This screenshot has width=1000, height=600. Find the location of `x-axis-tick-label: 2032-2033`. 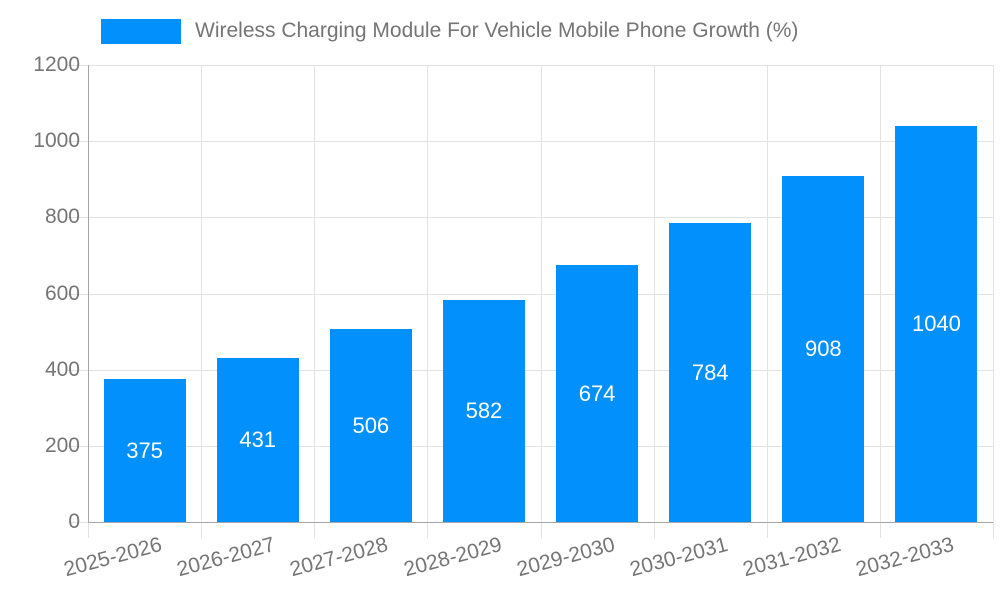

x-axis-tick-label: 2032-2033 is located at coordinates (905, 557).